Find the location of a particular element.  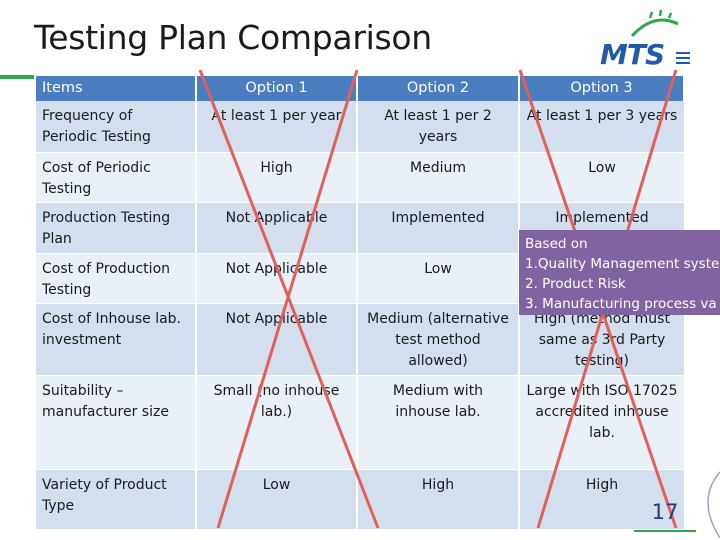

row-label: Cost of Inhouse lab. investment is located at coordinates (116, 339).